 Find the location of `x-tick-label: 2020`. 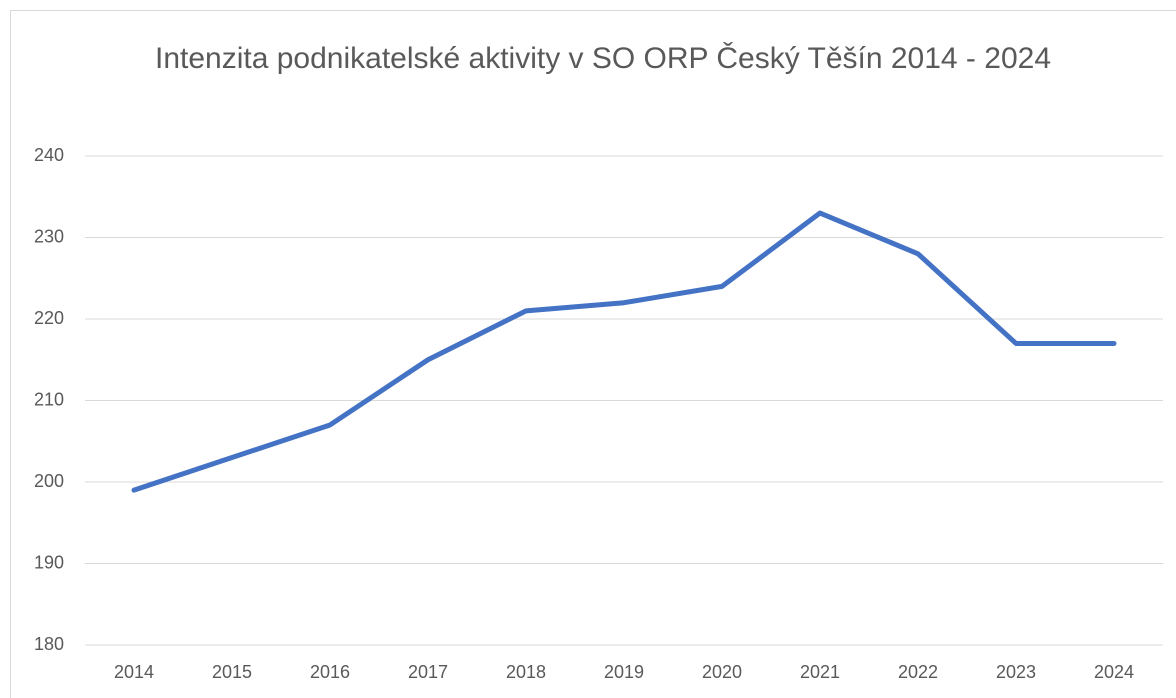

x-tick-label: 2020 is located at coordinates (722, 672).